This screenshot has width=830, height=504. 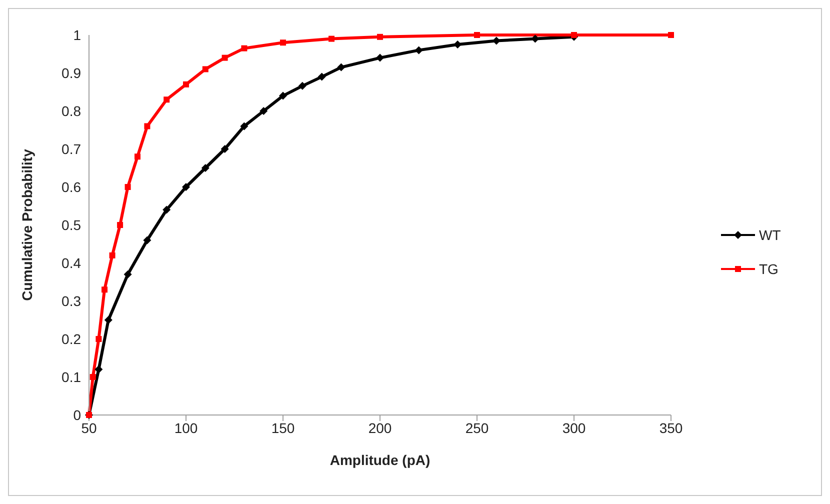 I want to click on y-axis-title: Cumulative Probability, so click(x=26, y=224).